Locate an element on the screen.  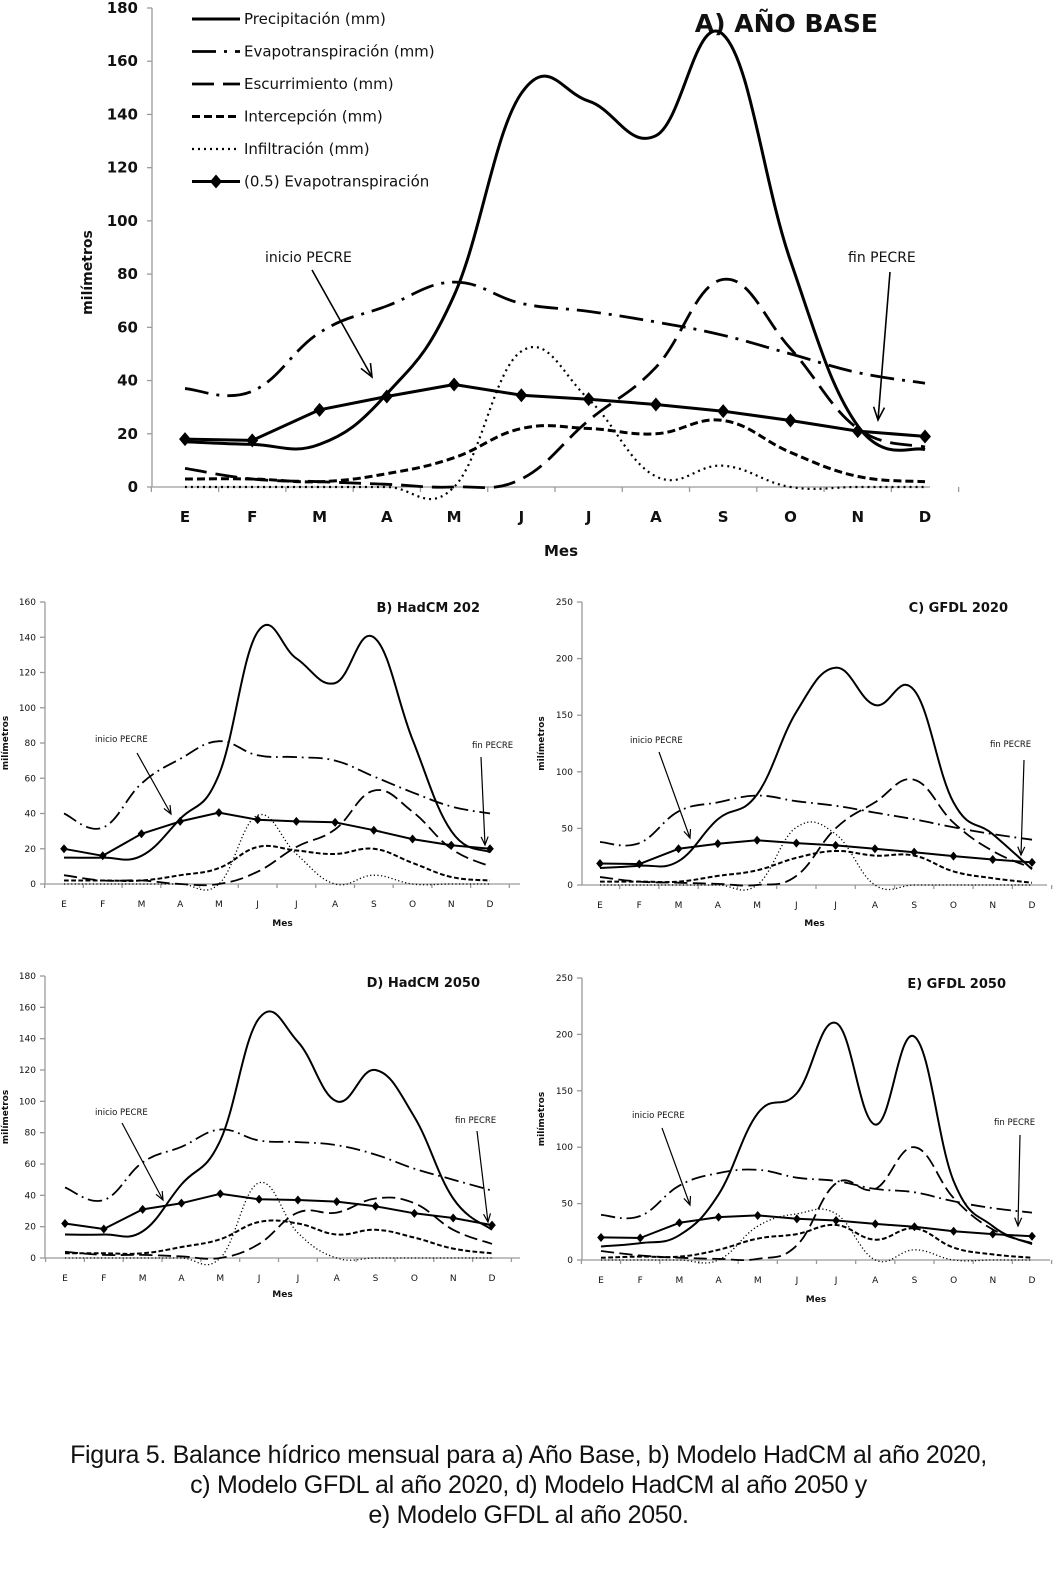
y-tick-label: 60 is located at coordinates (127, 327).